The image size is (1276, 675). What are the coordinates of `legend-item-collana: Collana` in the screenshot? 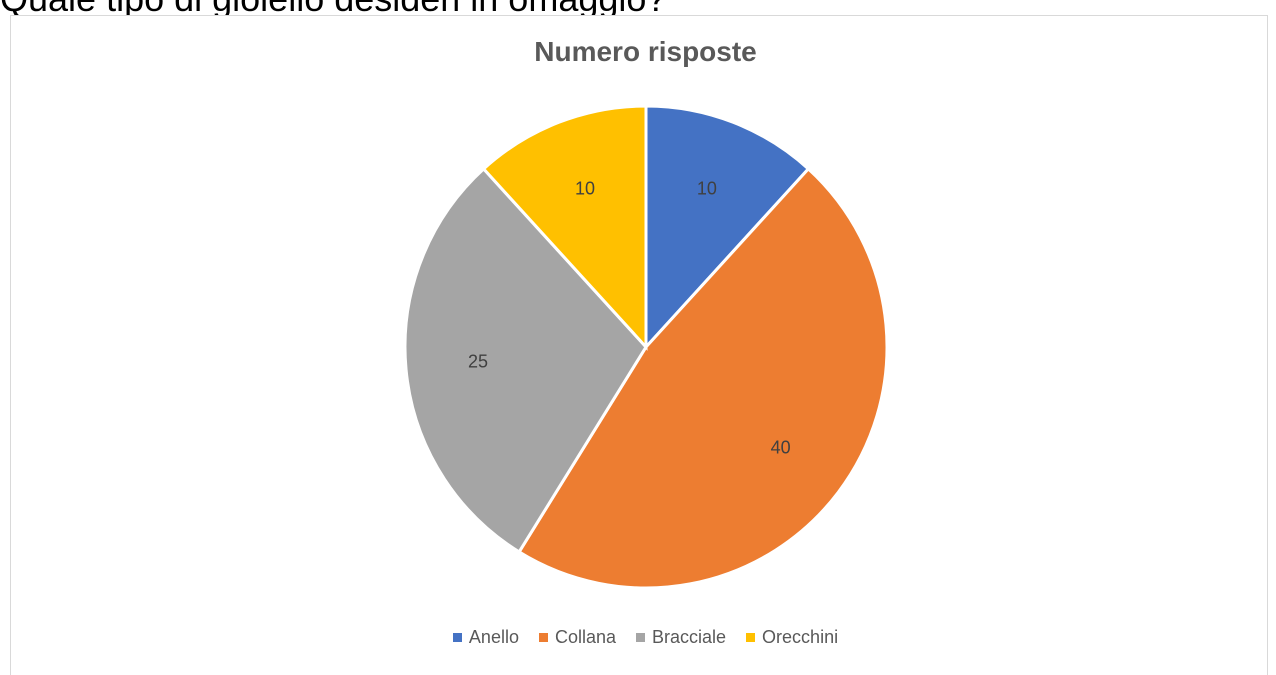 It's located at (577, 637).